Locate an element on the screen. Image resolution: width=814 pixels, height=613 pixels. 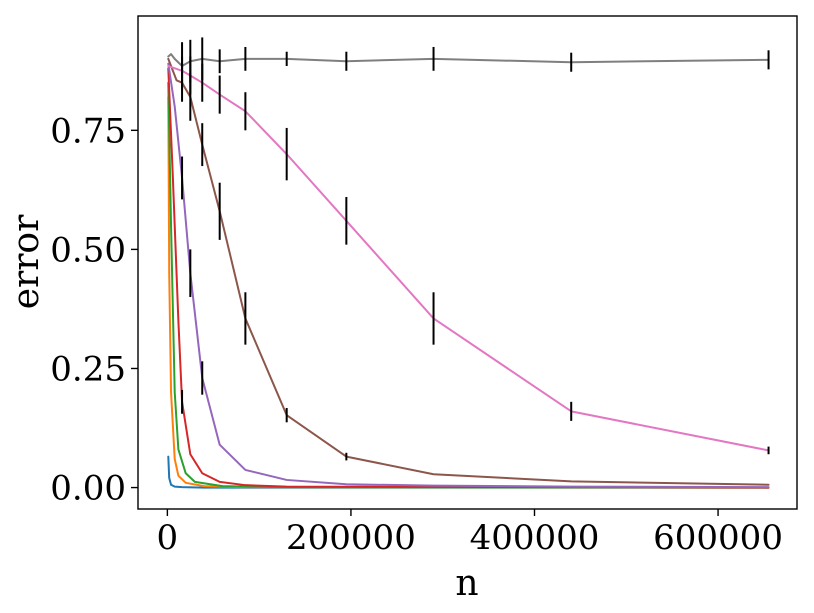
x-tick-label: 600000 is located at coordinates (718, 538).